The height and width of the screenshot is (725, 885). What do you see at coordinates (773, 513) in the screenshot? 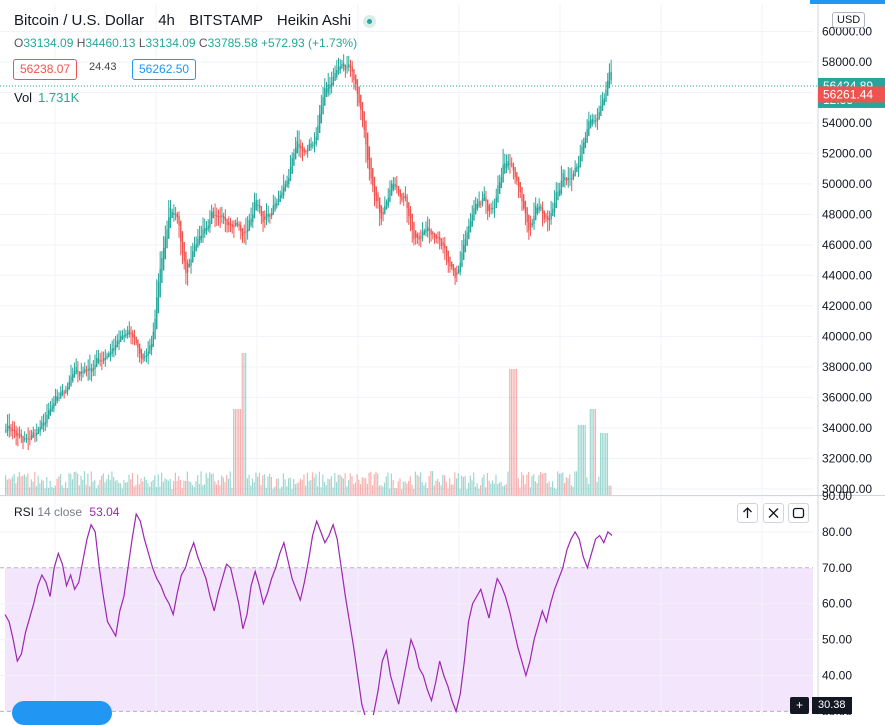
I see `close-pane-button` at bounding box center [773, 513].